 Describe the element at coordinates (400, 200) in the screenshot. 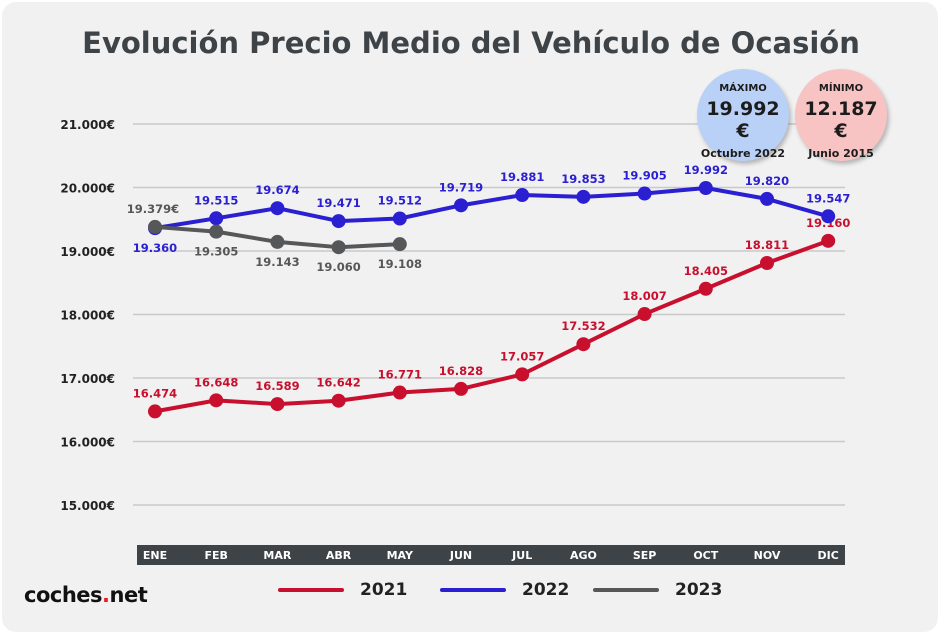

I see `data-label-2022: 19.512` at that location.